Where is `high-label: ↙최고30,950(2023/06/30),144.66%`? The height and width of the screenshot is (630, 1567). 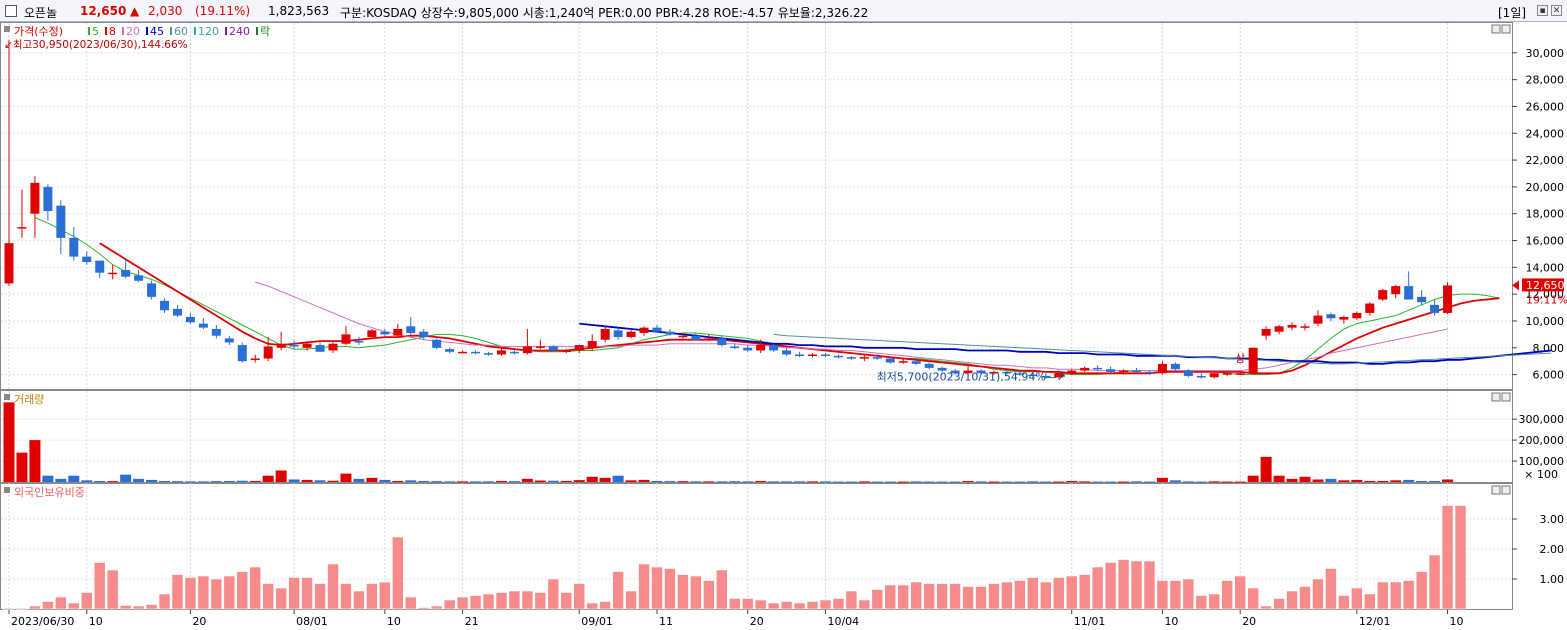 high-label: ↙최고30,950(2023/06/30),144.66% is located at coordinates (96, 45).